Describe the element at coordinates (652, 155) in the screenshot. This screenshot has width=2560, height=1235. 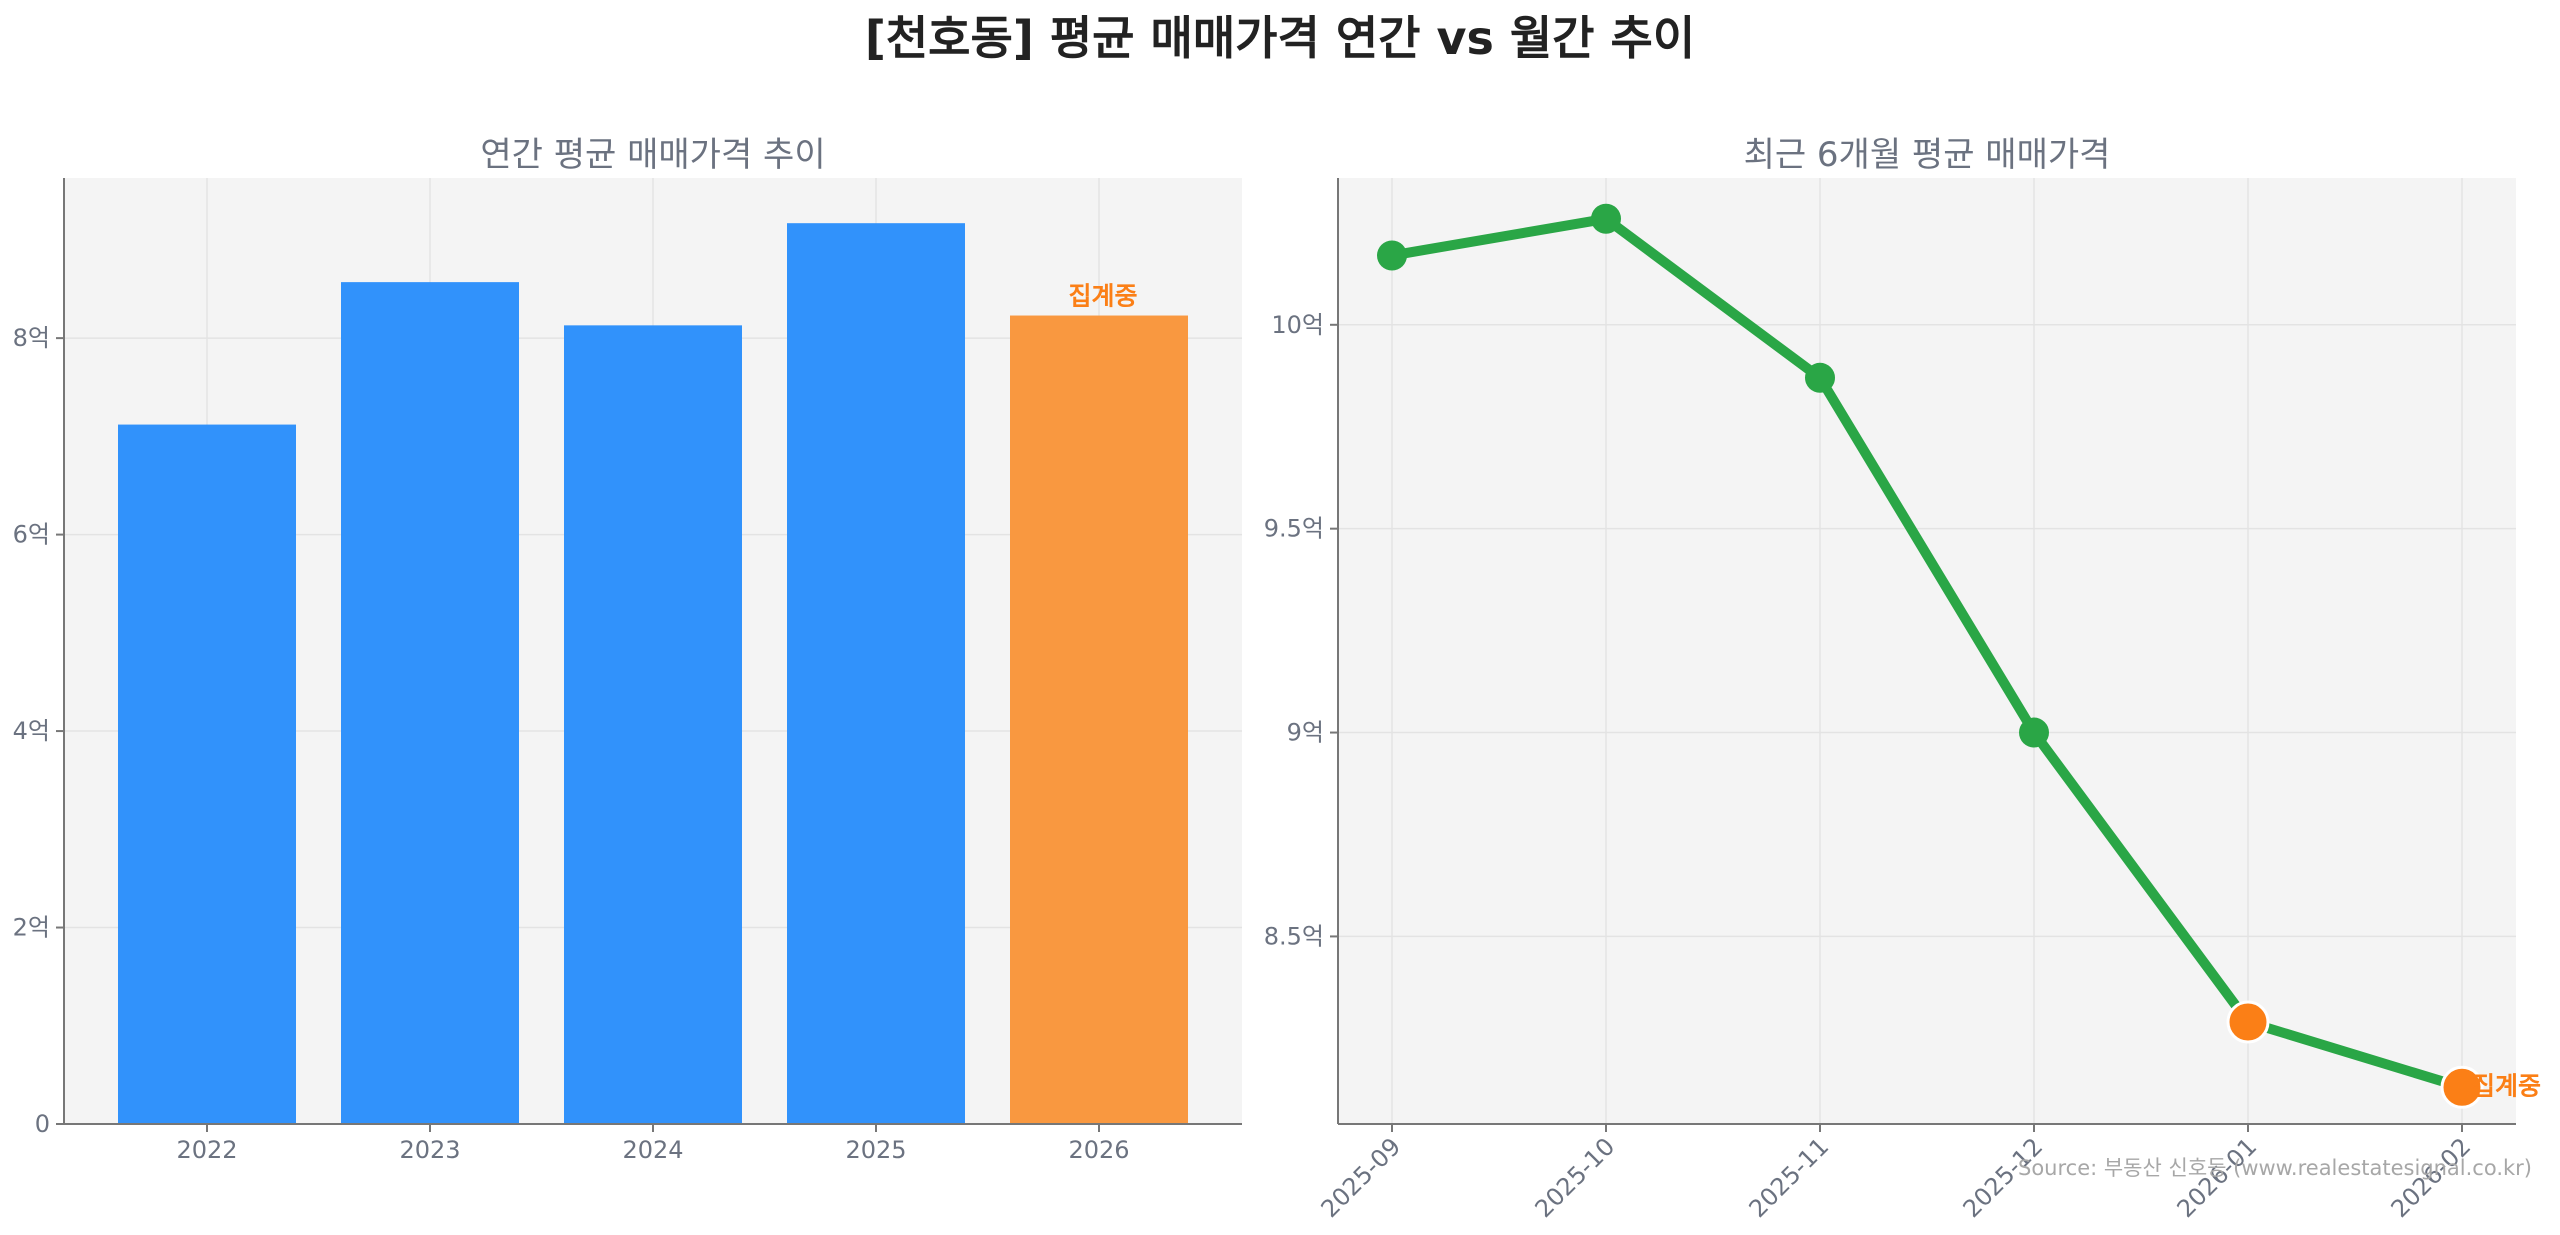
I see `bar-chart-title: 연간 평균 매매가격 추이` at that location.